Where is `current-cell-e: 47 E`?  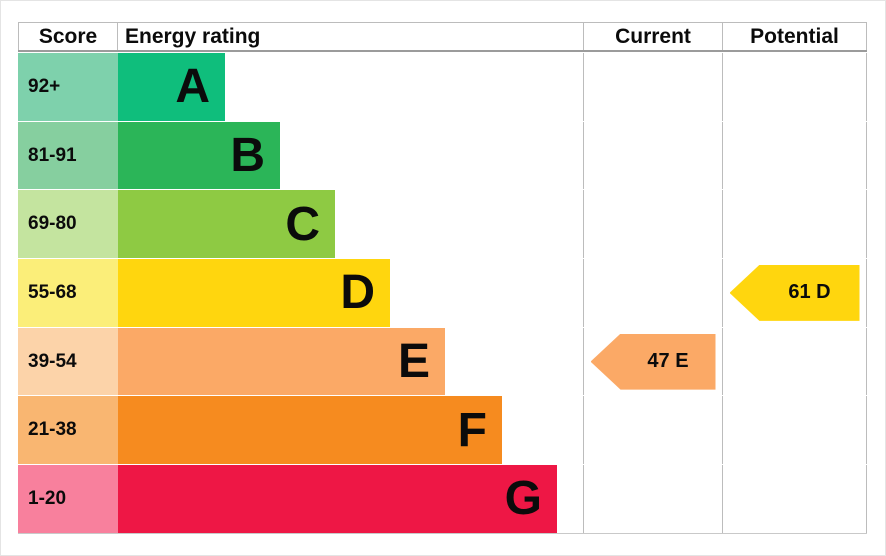
current-cell-e: 47 E is located at coordinates (652, 361).